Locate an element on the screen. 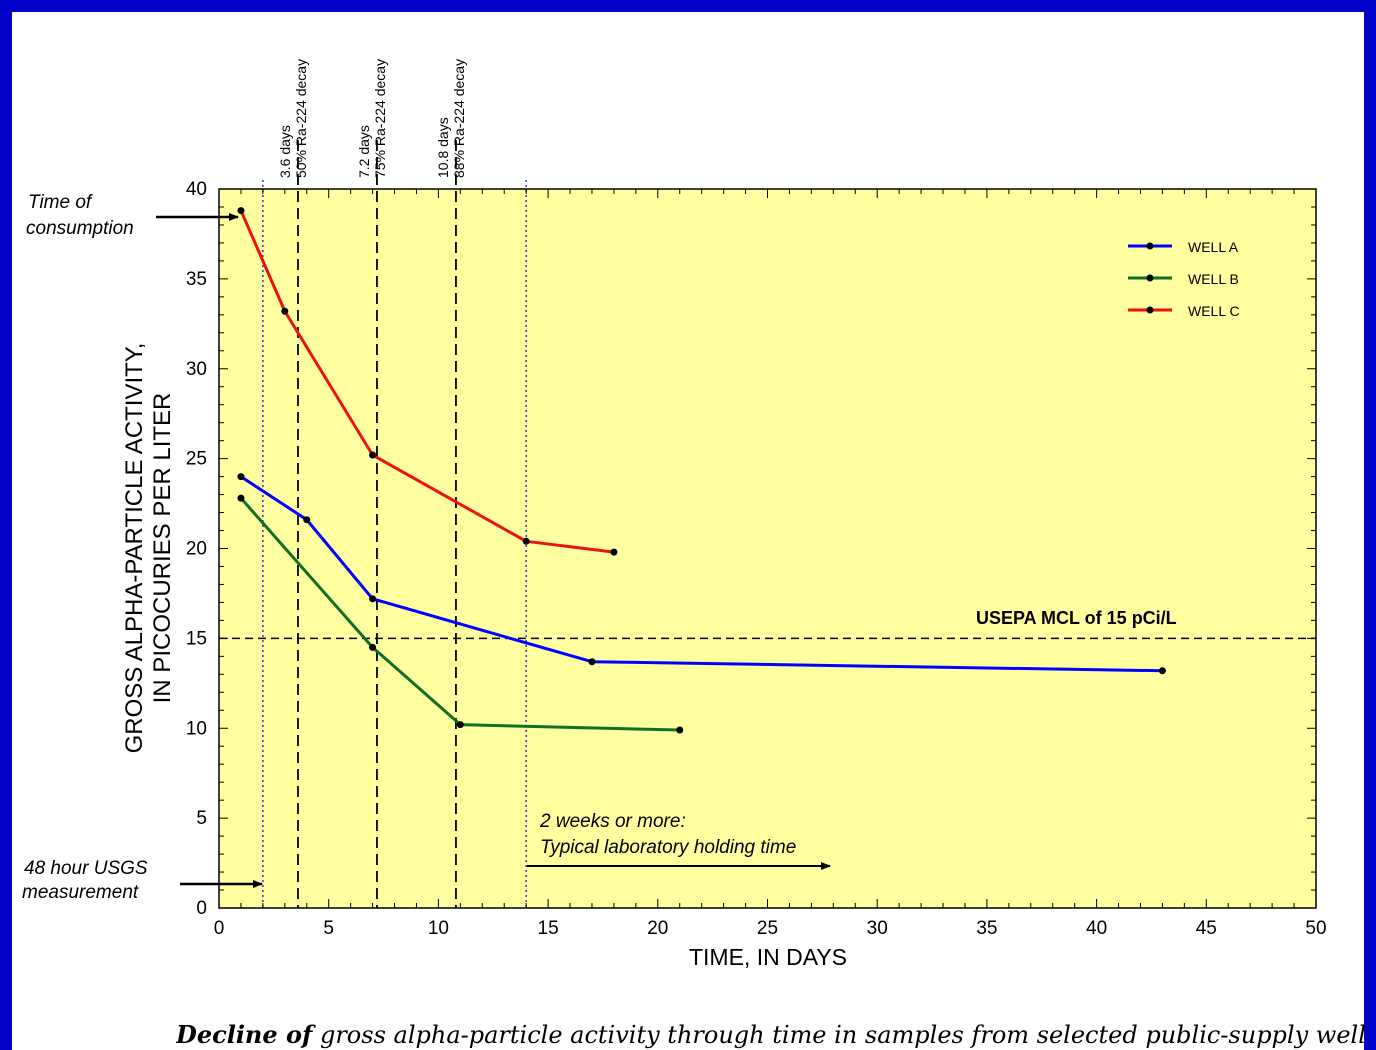 Image resolution: width=1376 pixels, height=1050 pixels. consumption-annotation-line1: Time of is located at coordinates (60, 202).